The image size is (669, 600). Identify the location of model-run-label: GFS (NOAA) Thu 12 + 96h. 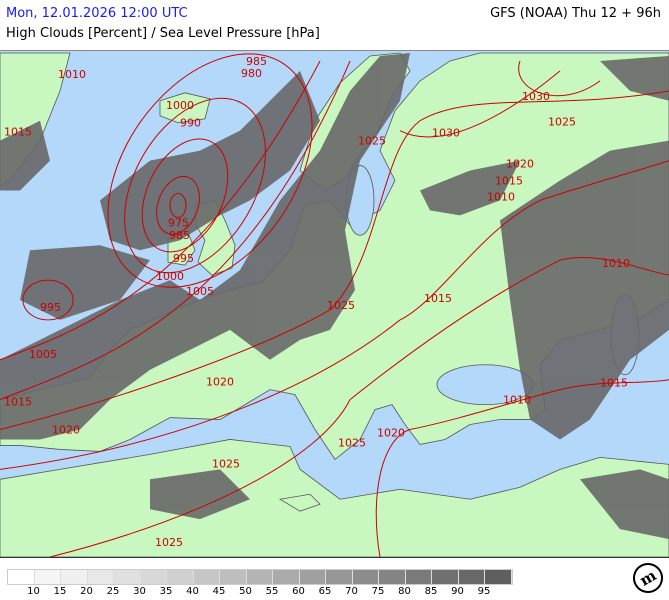
(575, 13).